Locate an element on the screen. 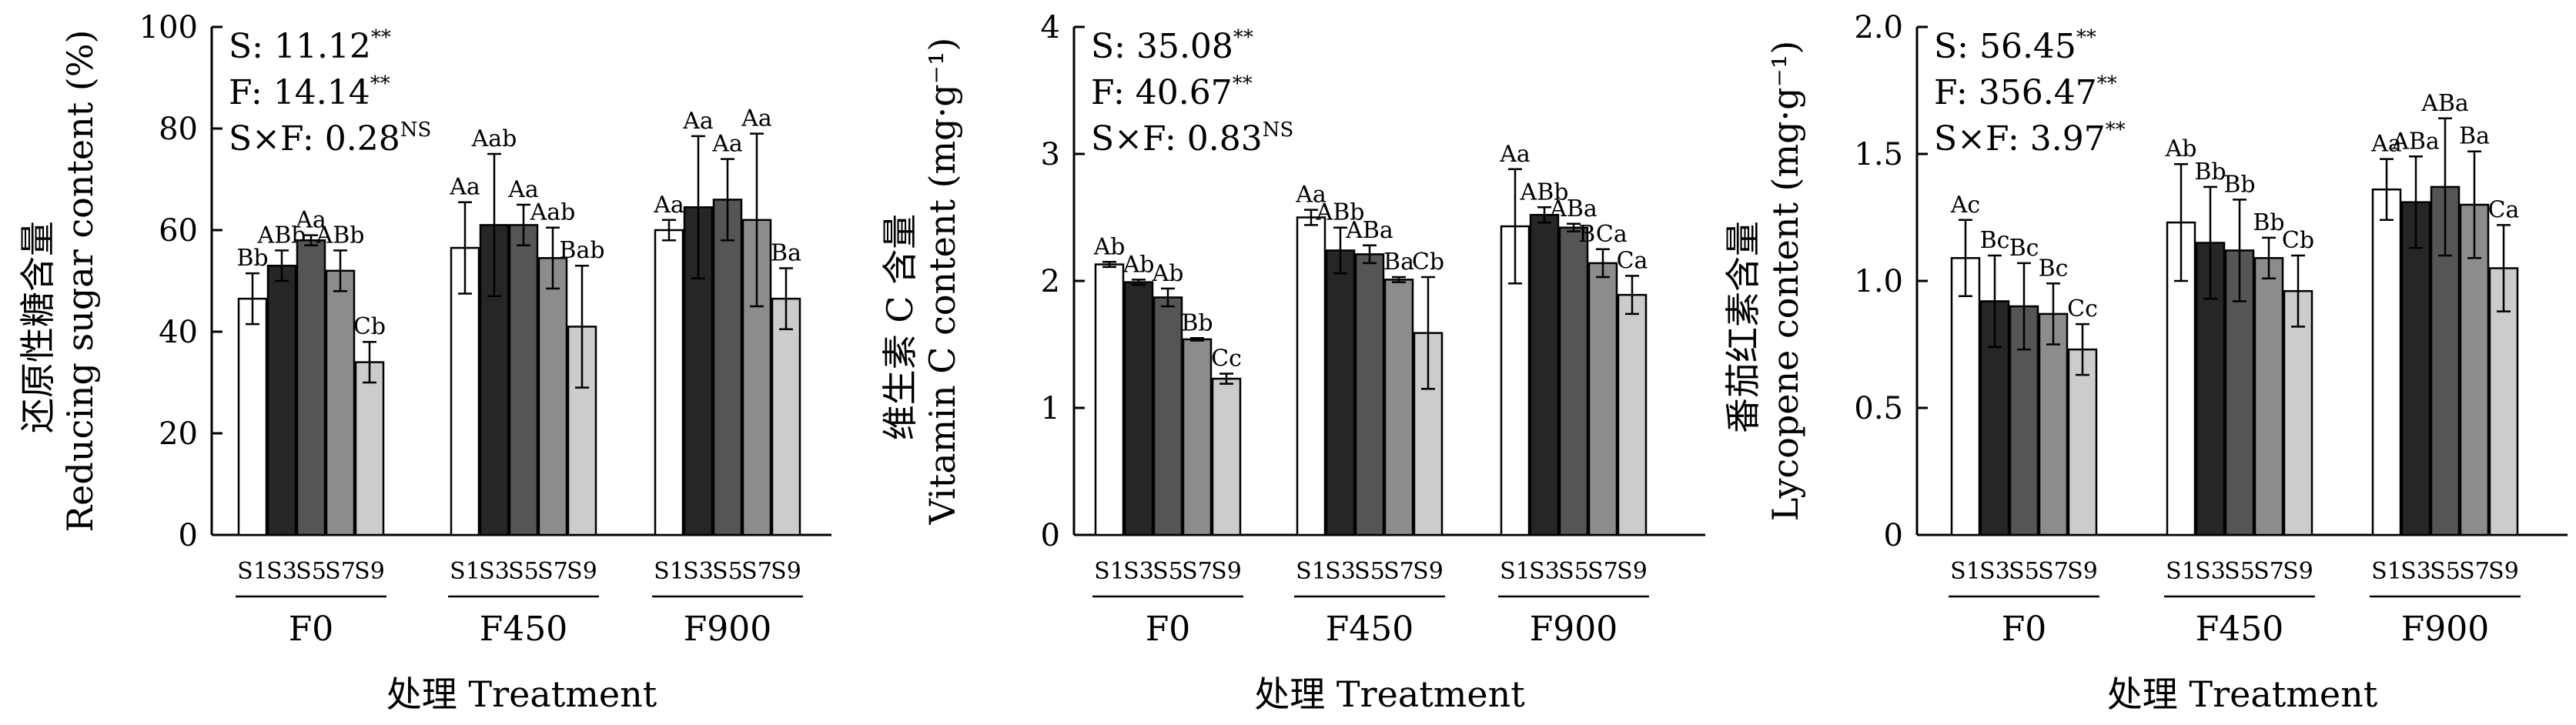  stat-line: S: 56.45** is located at coordinates (2015, 46).